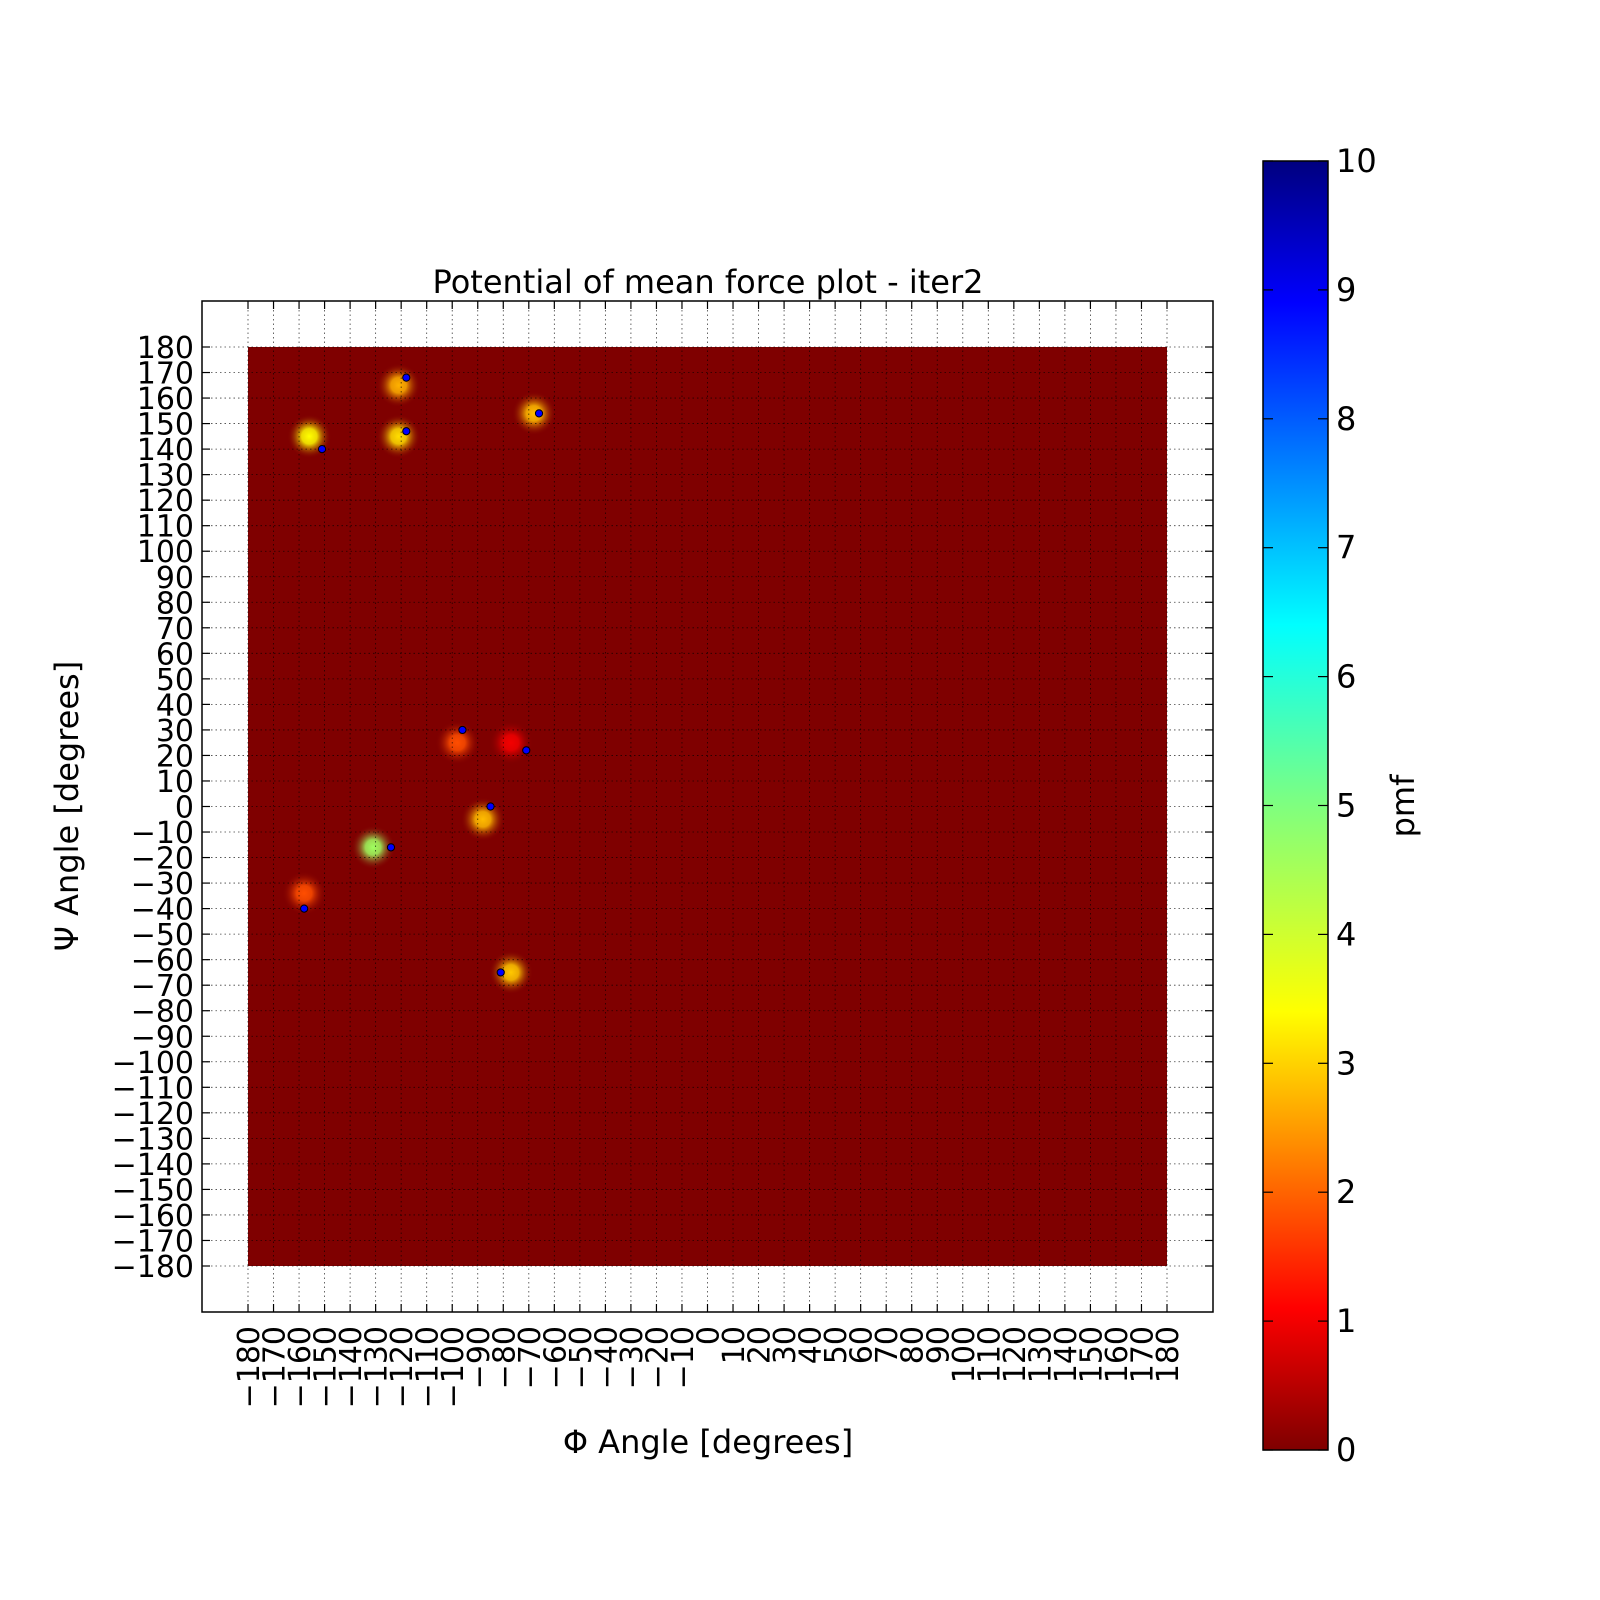  What do you see at coordinates (632, 1357) in the screenshot?
I see `x-tick-label: −30` at bounding box center [632, 1357].